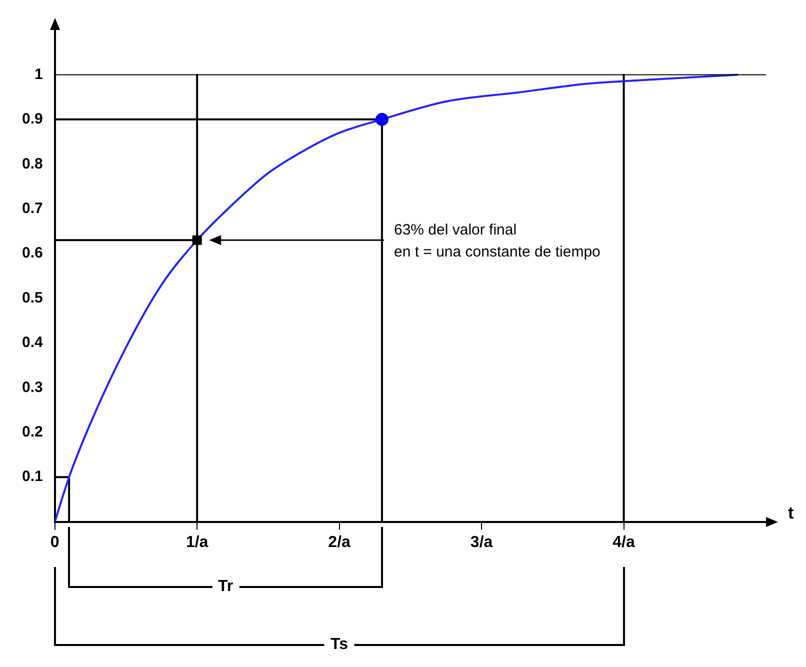 The height and width of the screenshot is (667, 806). I want to click on y-tick-label: 0.4, so click(33, 343).